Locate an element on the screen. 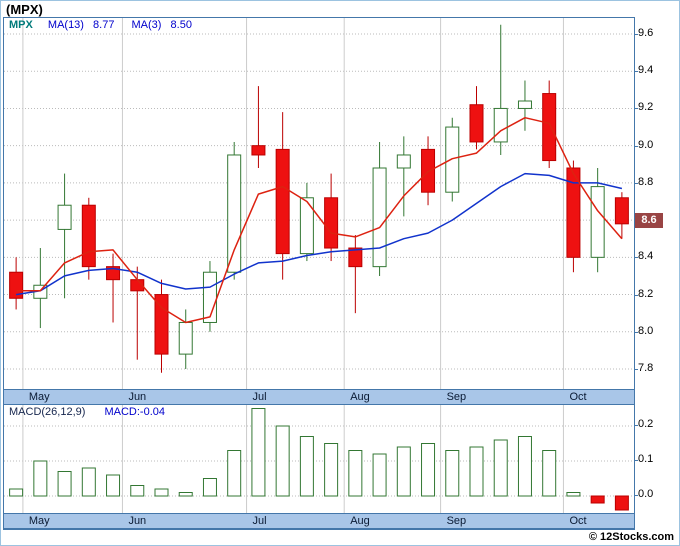 The width and height of the screenshot is (680, 546). price-axis-label: 8.0 is located at coordinates (646, 330).